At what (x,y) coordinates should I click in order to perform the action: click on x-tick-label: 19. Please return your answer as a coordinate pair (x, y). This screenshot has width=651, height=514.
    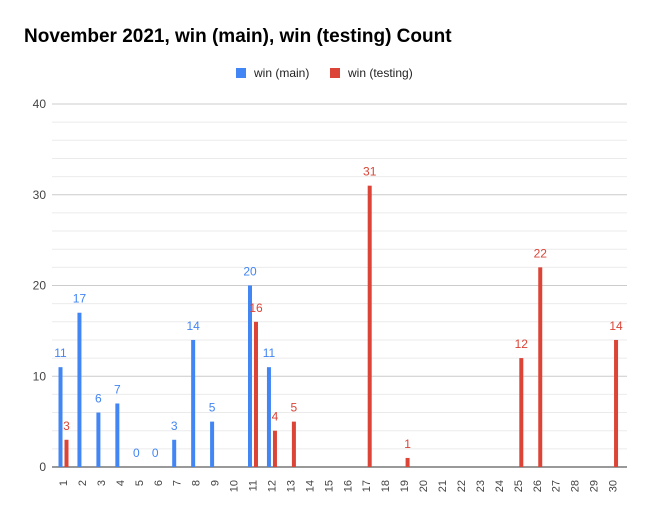
    Looking at the image, I should click on (405, 486).